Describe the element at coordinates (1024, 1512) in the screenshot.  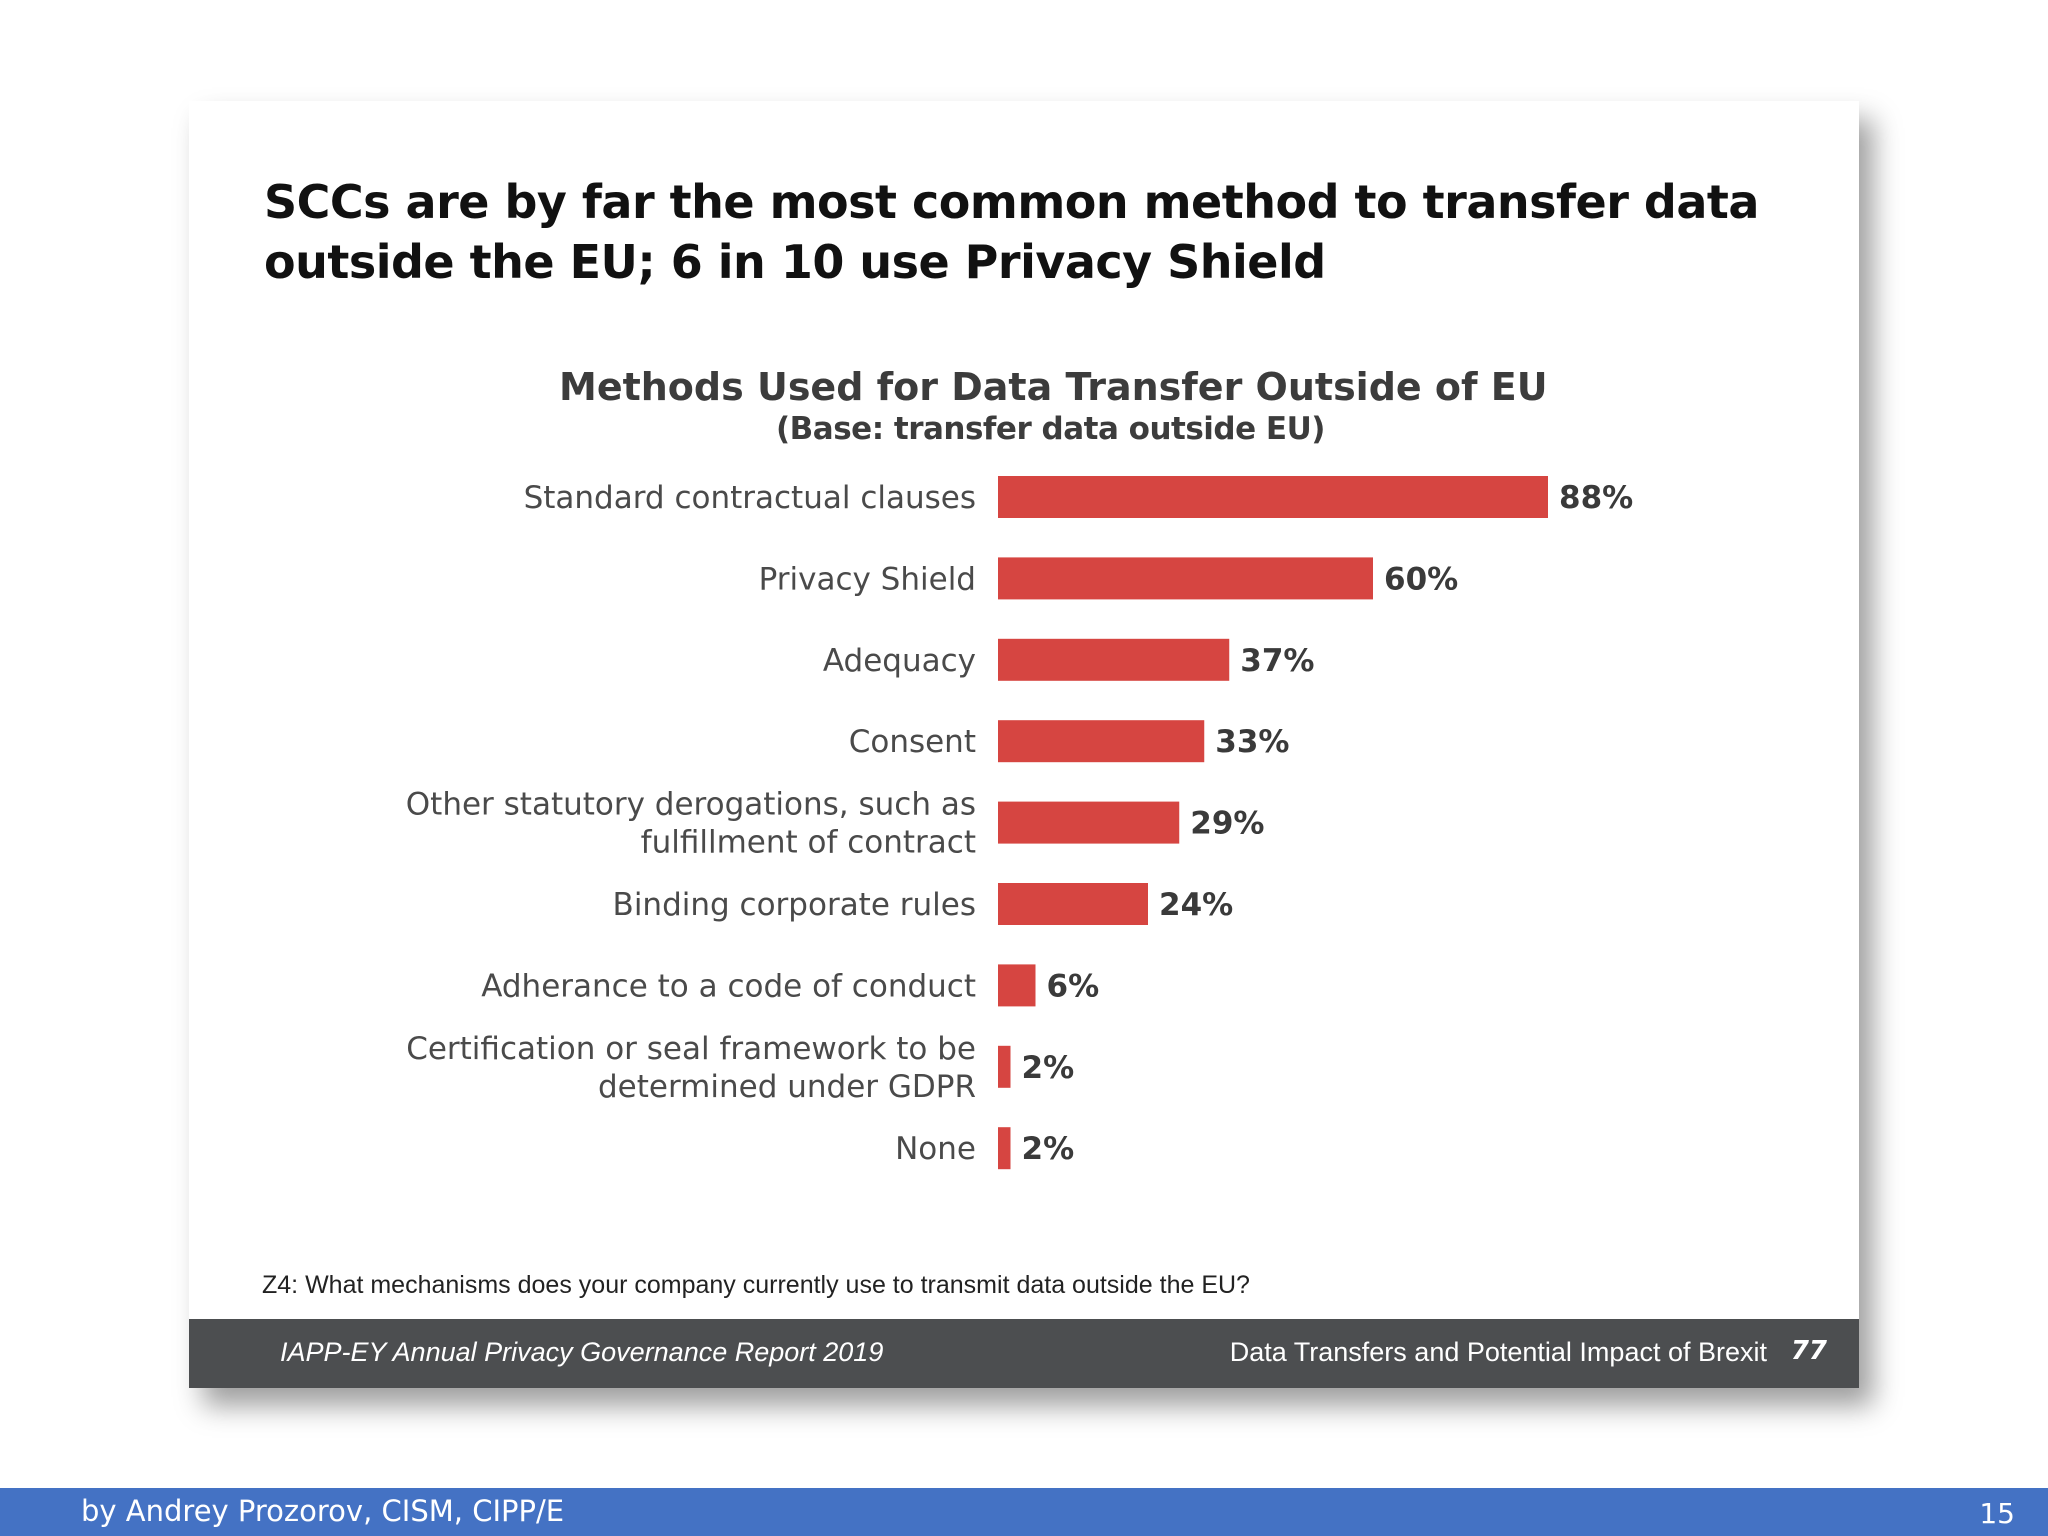
I see `slide-footer-bar: by Andrey Prozorov, CISM, CIPP/E 15` at that location.